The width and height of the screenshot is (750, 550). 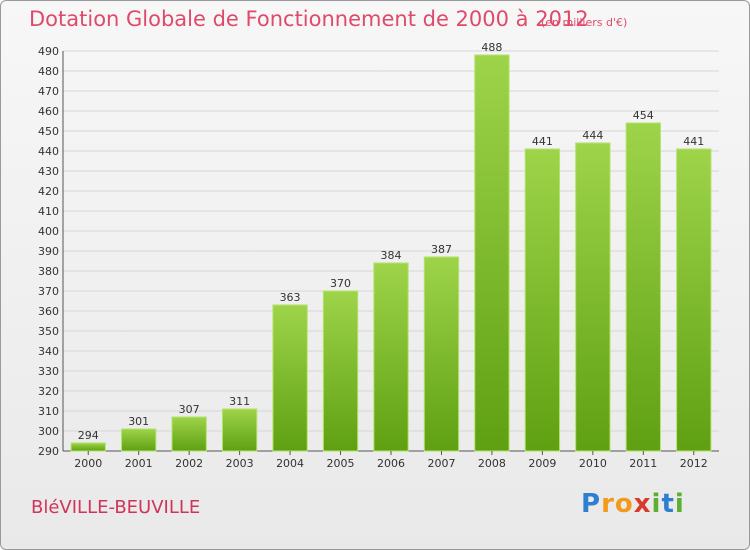 What do you see at coordinates (592, 135) in the screenshot?
I see `data-label: 444` at bounding box center [592, 135].